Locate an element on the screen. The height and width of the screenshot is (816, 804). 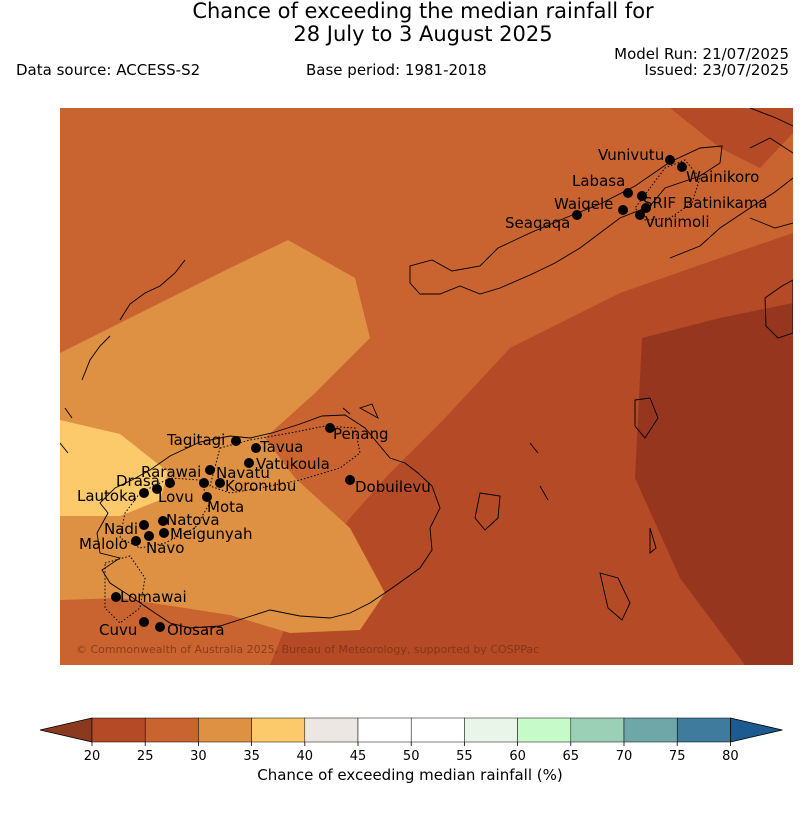
colorbar-tick-label: 70 is located at coordinates (624, 755).